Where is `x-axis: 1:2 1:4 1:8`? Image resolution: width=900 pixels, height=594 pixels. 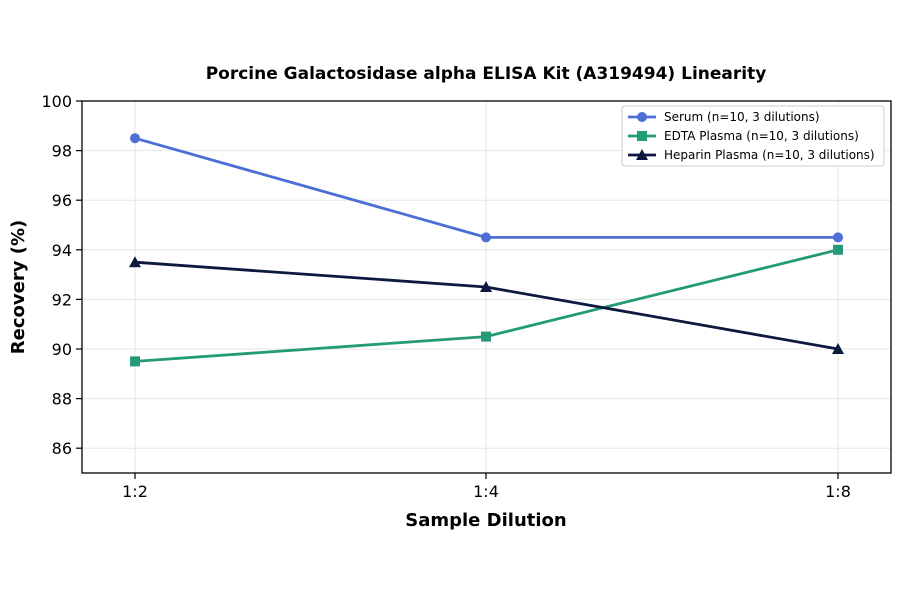
x-axis: 1:2 1:4 1:8 is located at coordinates (486, 487).